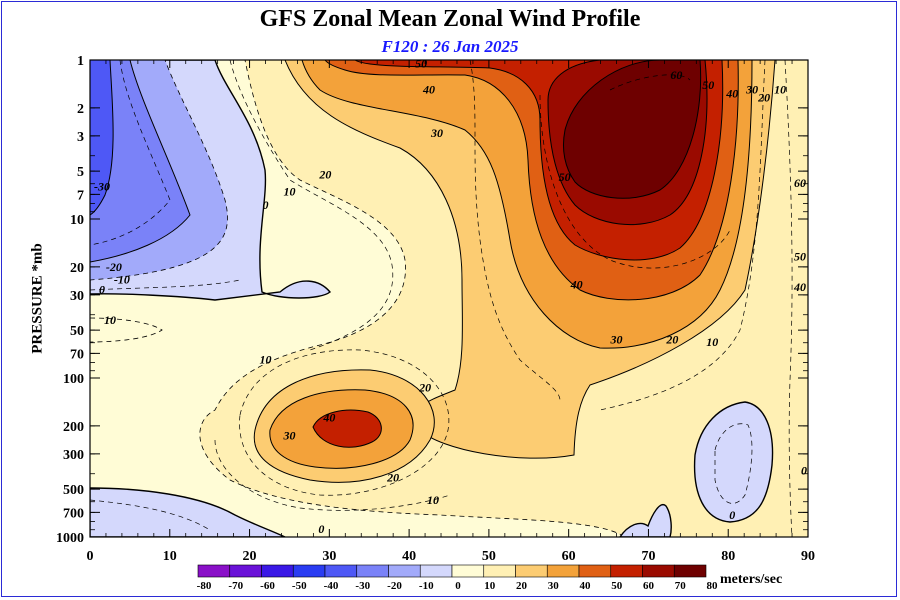  What do you see at coordinates (77, 354) in the screenshot?
I see `y-tick-label: 70` at bounding box center [77, 354].